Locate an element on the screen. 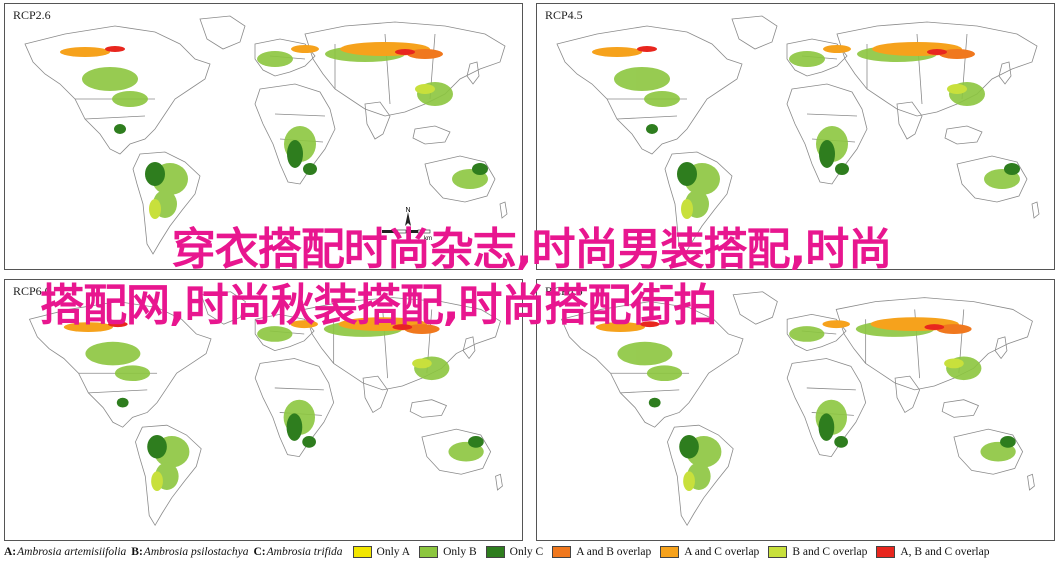 The height and width of the screenshot is (563, 1063). panel-label: RCP4.5 is located at coordinates (564, 15).